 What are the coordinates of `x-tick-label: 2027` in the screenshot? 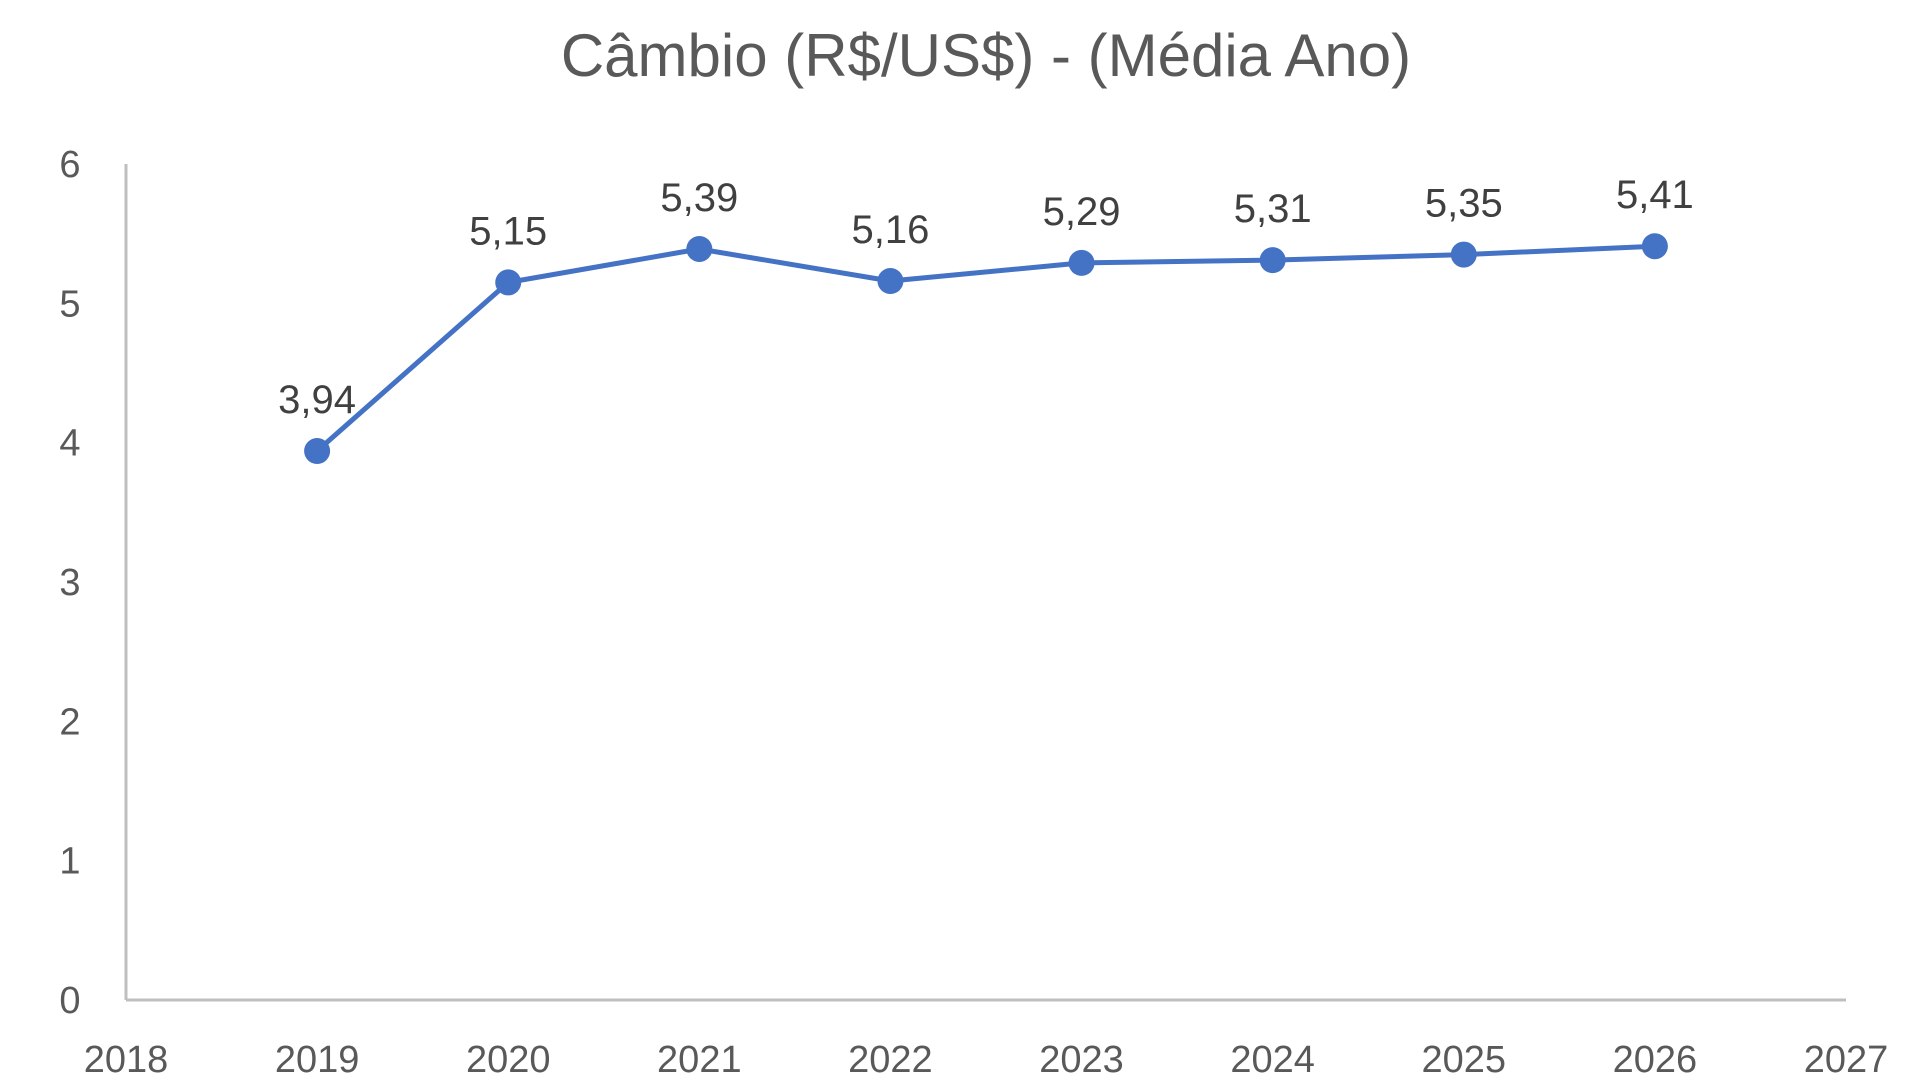 It's located at (1846, 1059).